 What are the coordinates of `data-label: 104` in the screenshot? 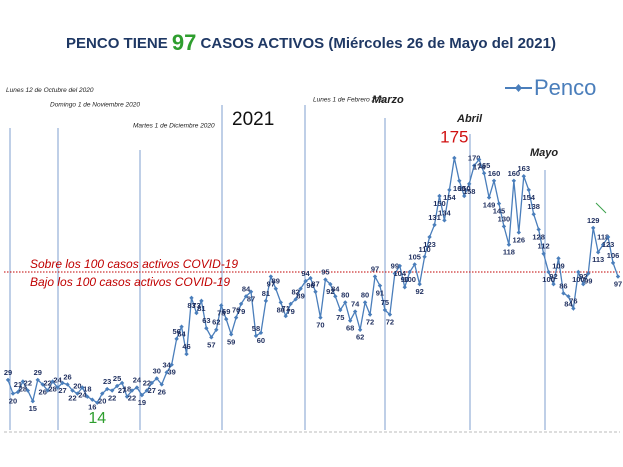 It's located at (400, 273).